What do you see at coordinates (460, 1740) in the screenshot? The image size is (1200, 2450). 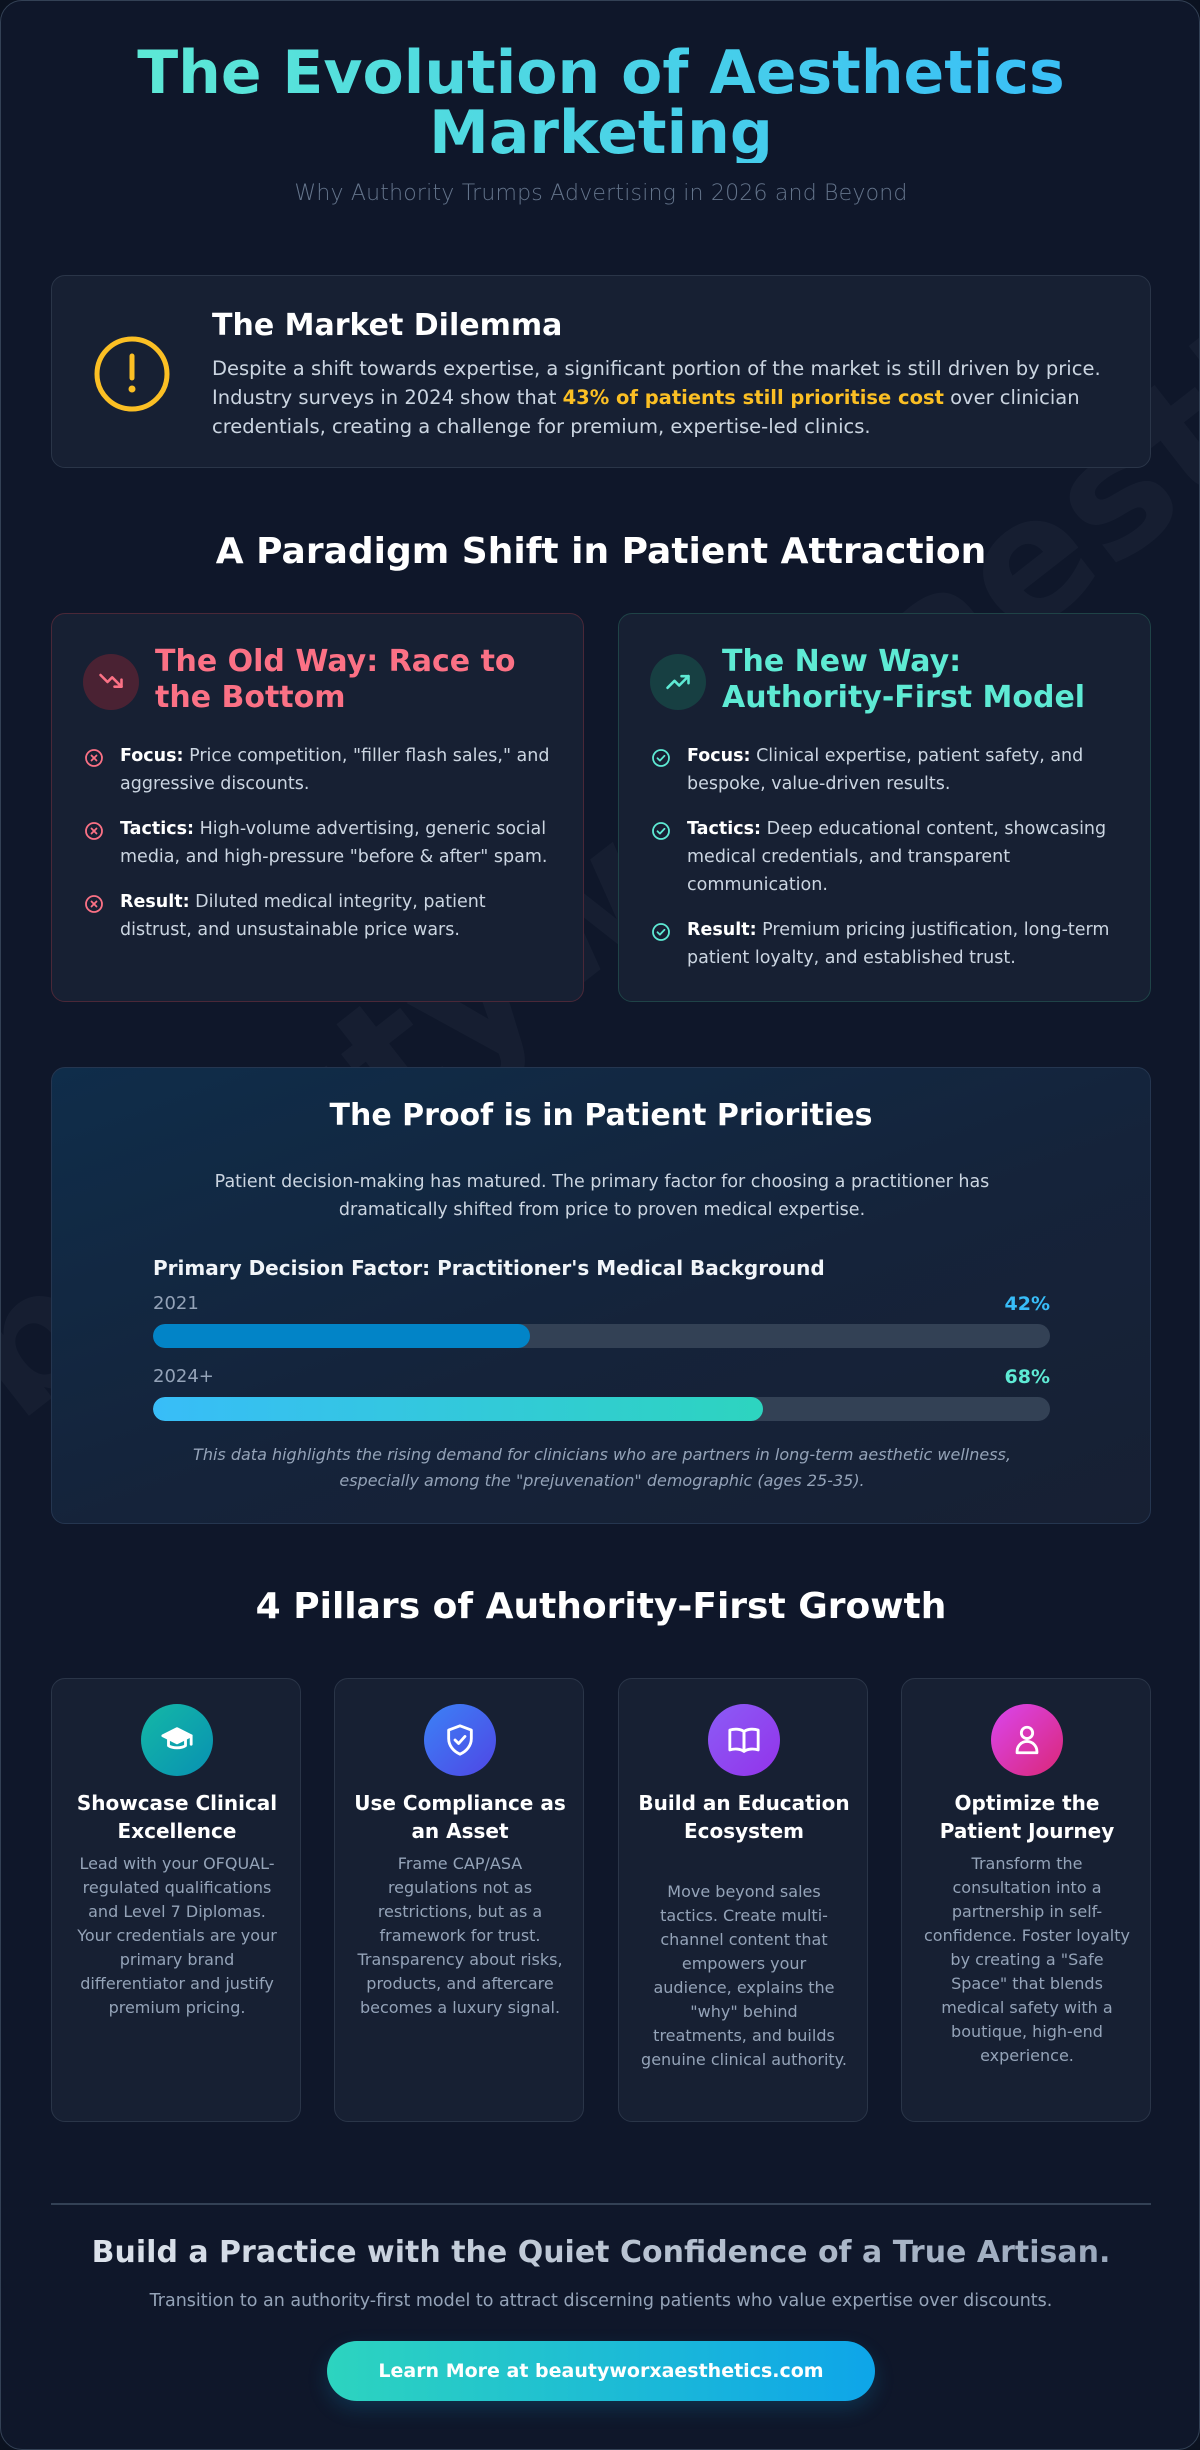 I see `shield-check-icon` at bounding box center [460, 1740].